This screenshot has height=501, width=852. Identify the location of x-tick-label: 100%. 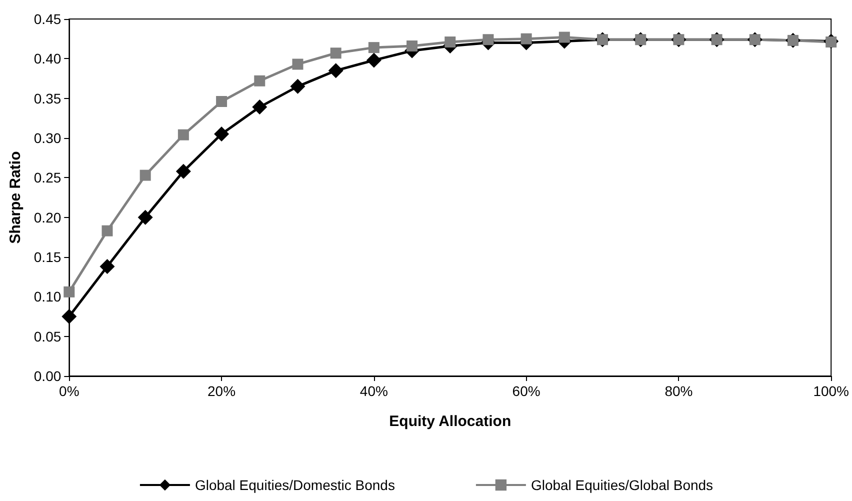
(831, 391).